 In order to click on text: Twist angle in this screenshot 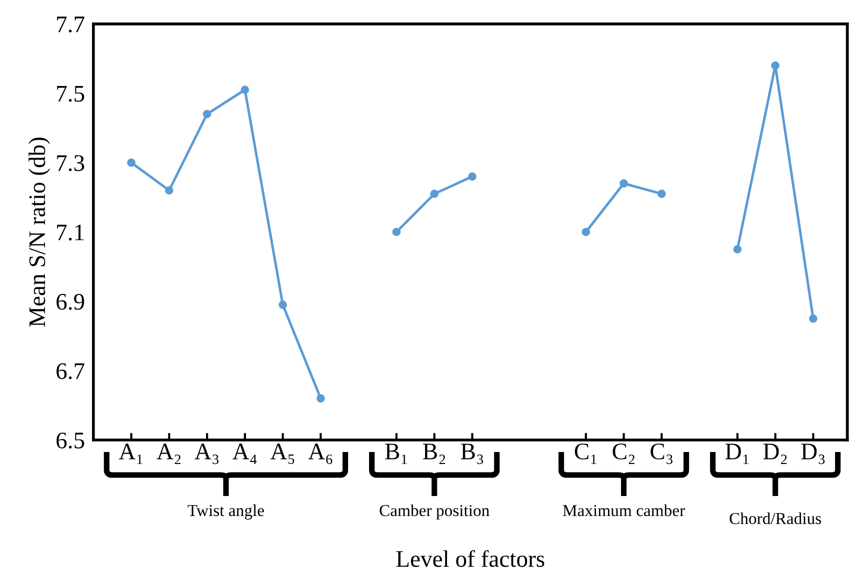, I will do `click(226, 512)`.